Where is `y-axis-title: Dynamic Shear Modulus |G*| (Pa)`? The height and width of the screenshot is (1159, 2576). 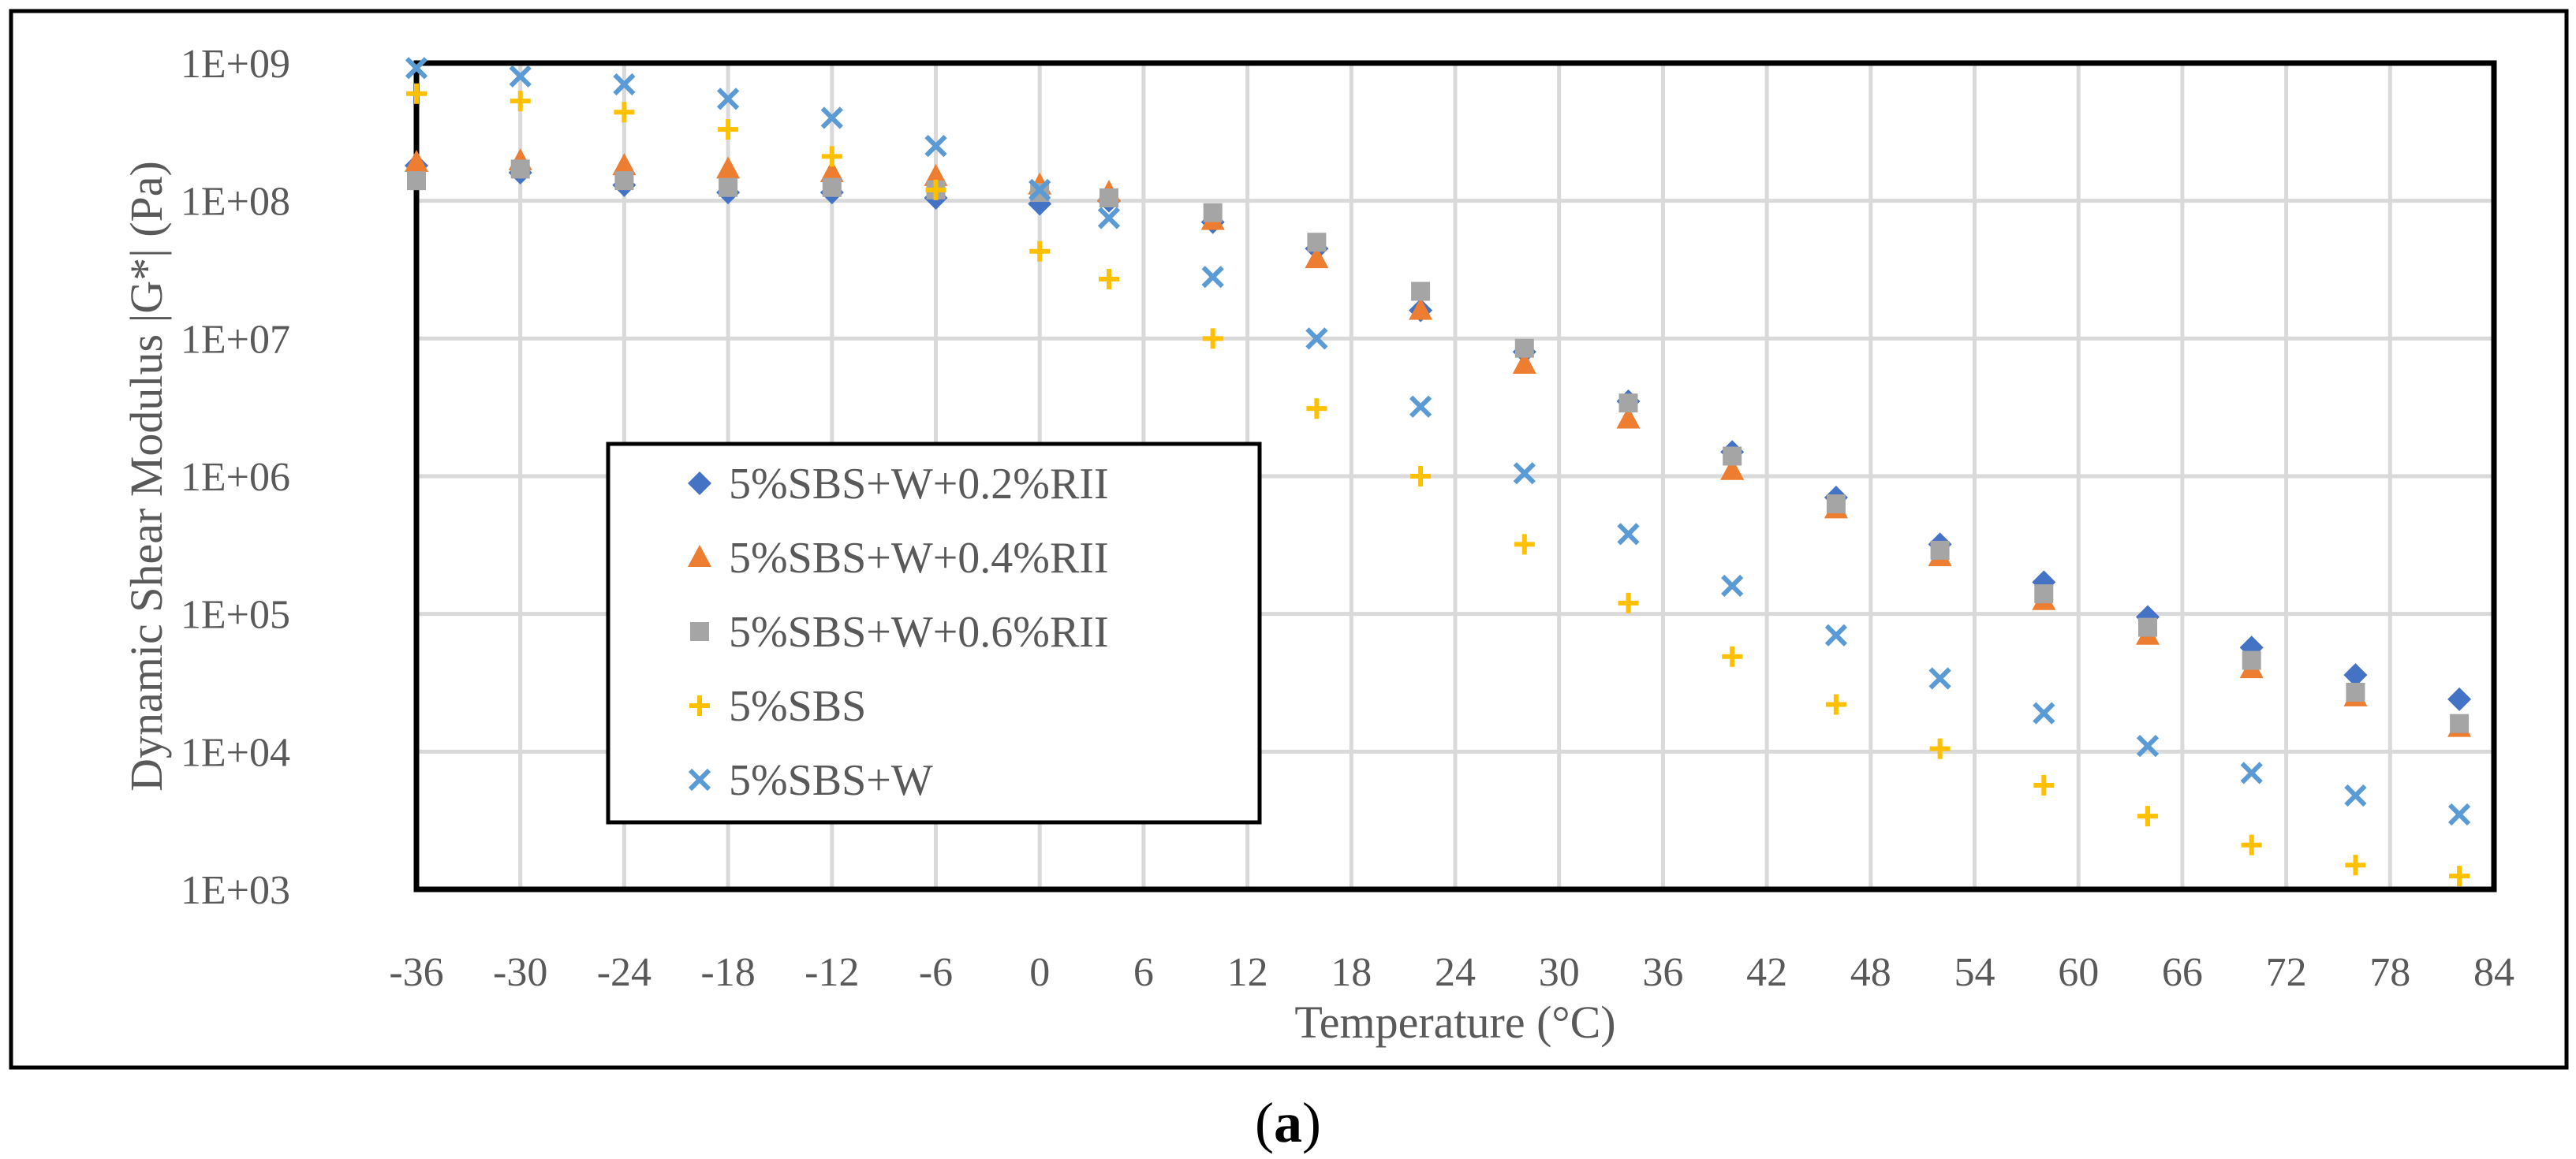
y-axis-title: Dynamic Shear Modulus |G*| (Pa) is located at coordinates (146, 477).